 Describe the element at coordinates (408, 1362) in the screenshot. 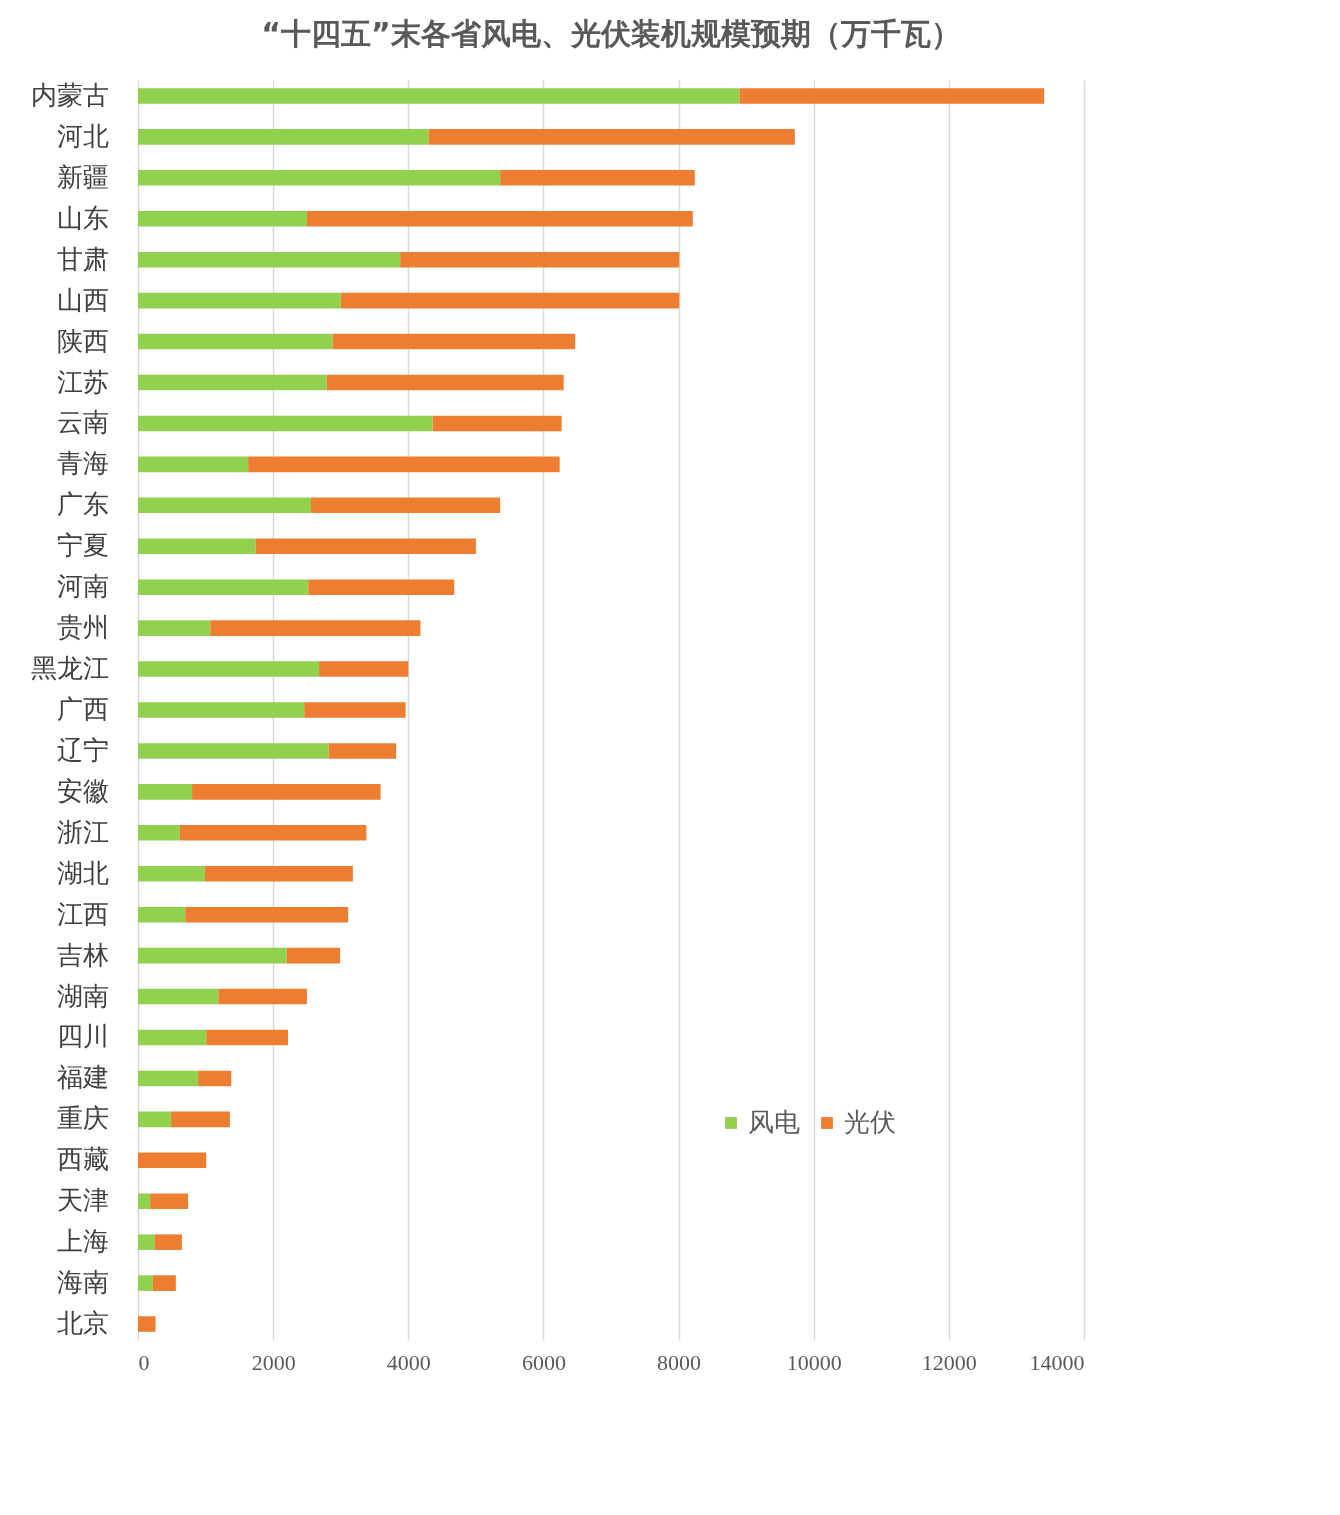

I see `x-tick-label: 4000` at that location.